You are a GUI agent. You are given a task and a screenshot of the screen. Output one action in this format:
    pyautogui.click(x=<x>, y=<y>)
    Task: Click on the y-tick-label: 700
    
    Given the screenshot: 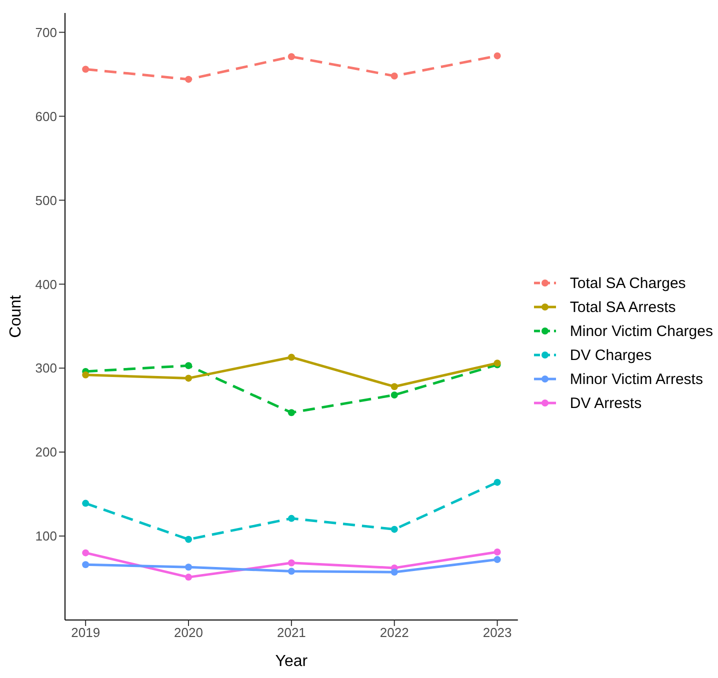 What is the action you would take?
    pyautogui.click(x=46, y=32)
    